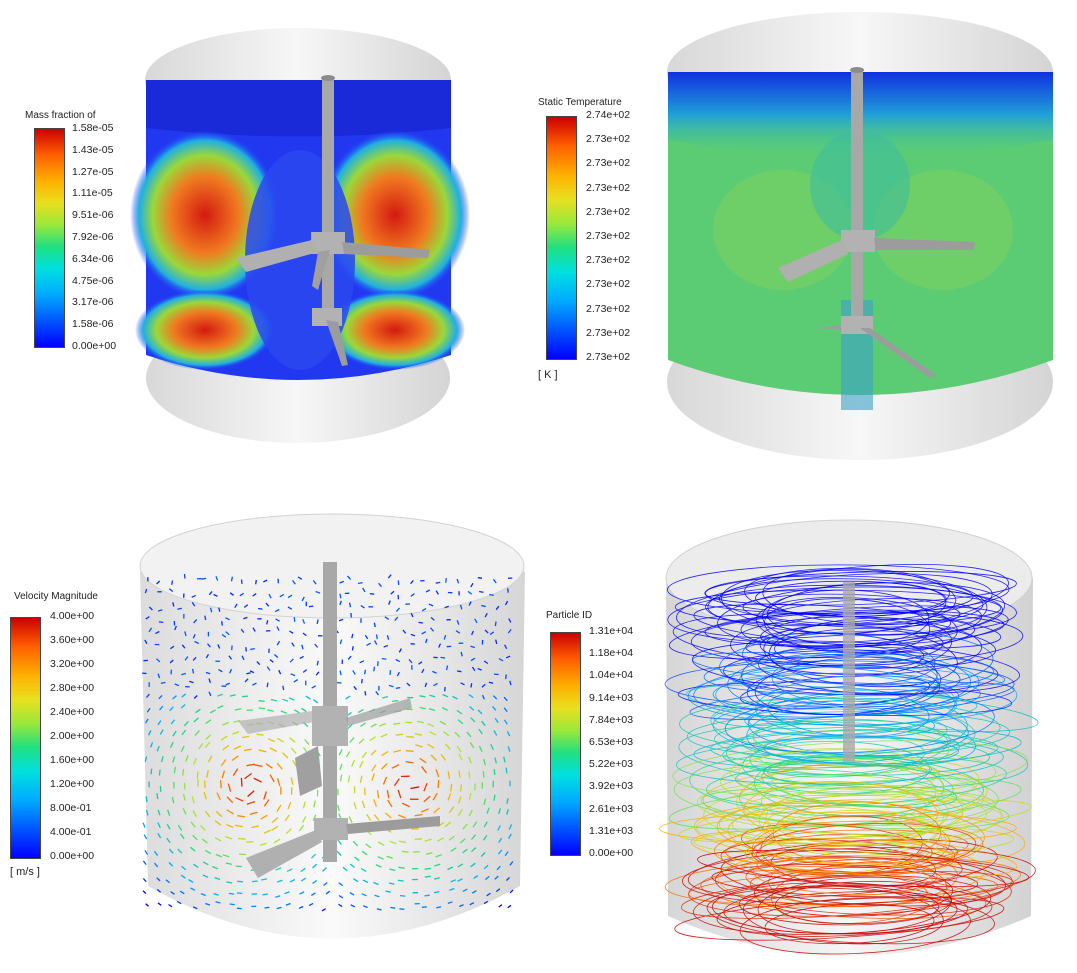 The width and height of the screenshot is (1077, 973). Describe the element at coordinates (611, 653) in the screenshot. I see `tick-label: 1.18e+04` at that location.